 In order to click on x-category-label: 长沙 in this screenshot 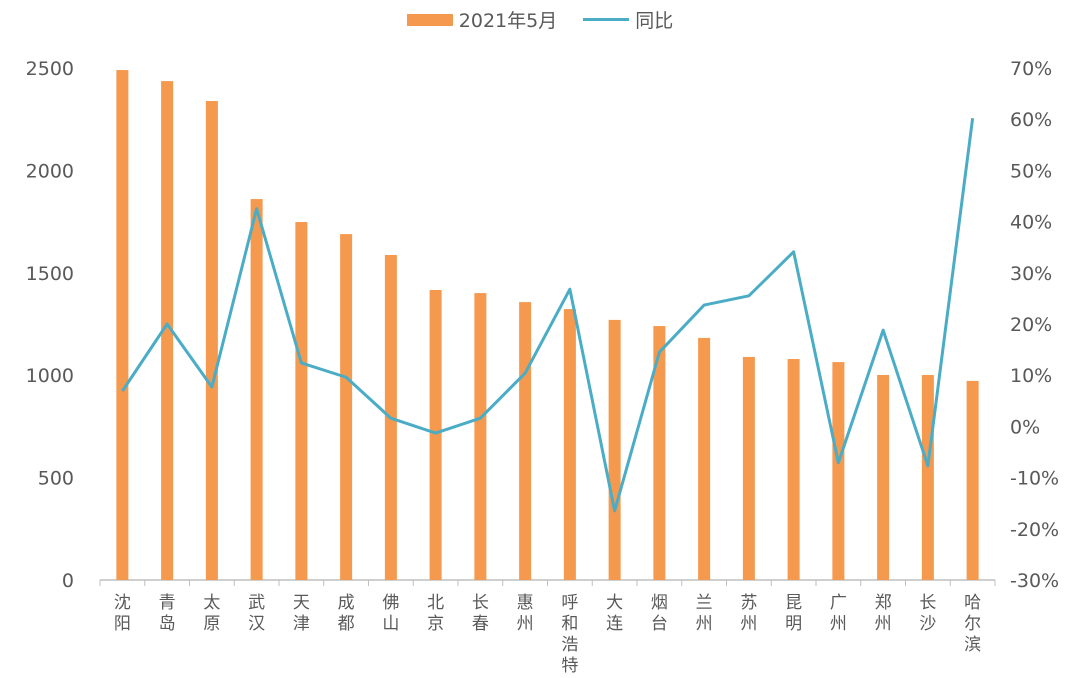, I will do `click(927, 613)`.